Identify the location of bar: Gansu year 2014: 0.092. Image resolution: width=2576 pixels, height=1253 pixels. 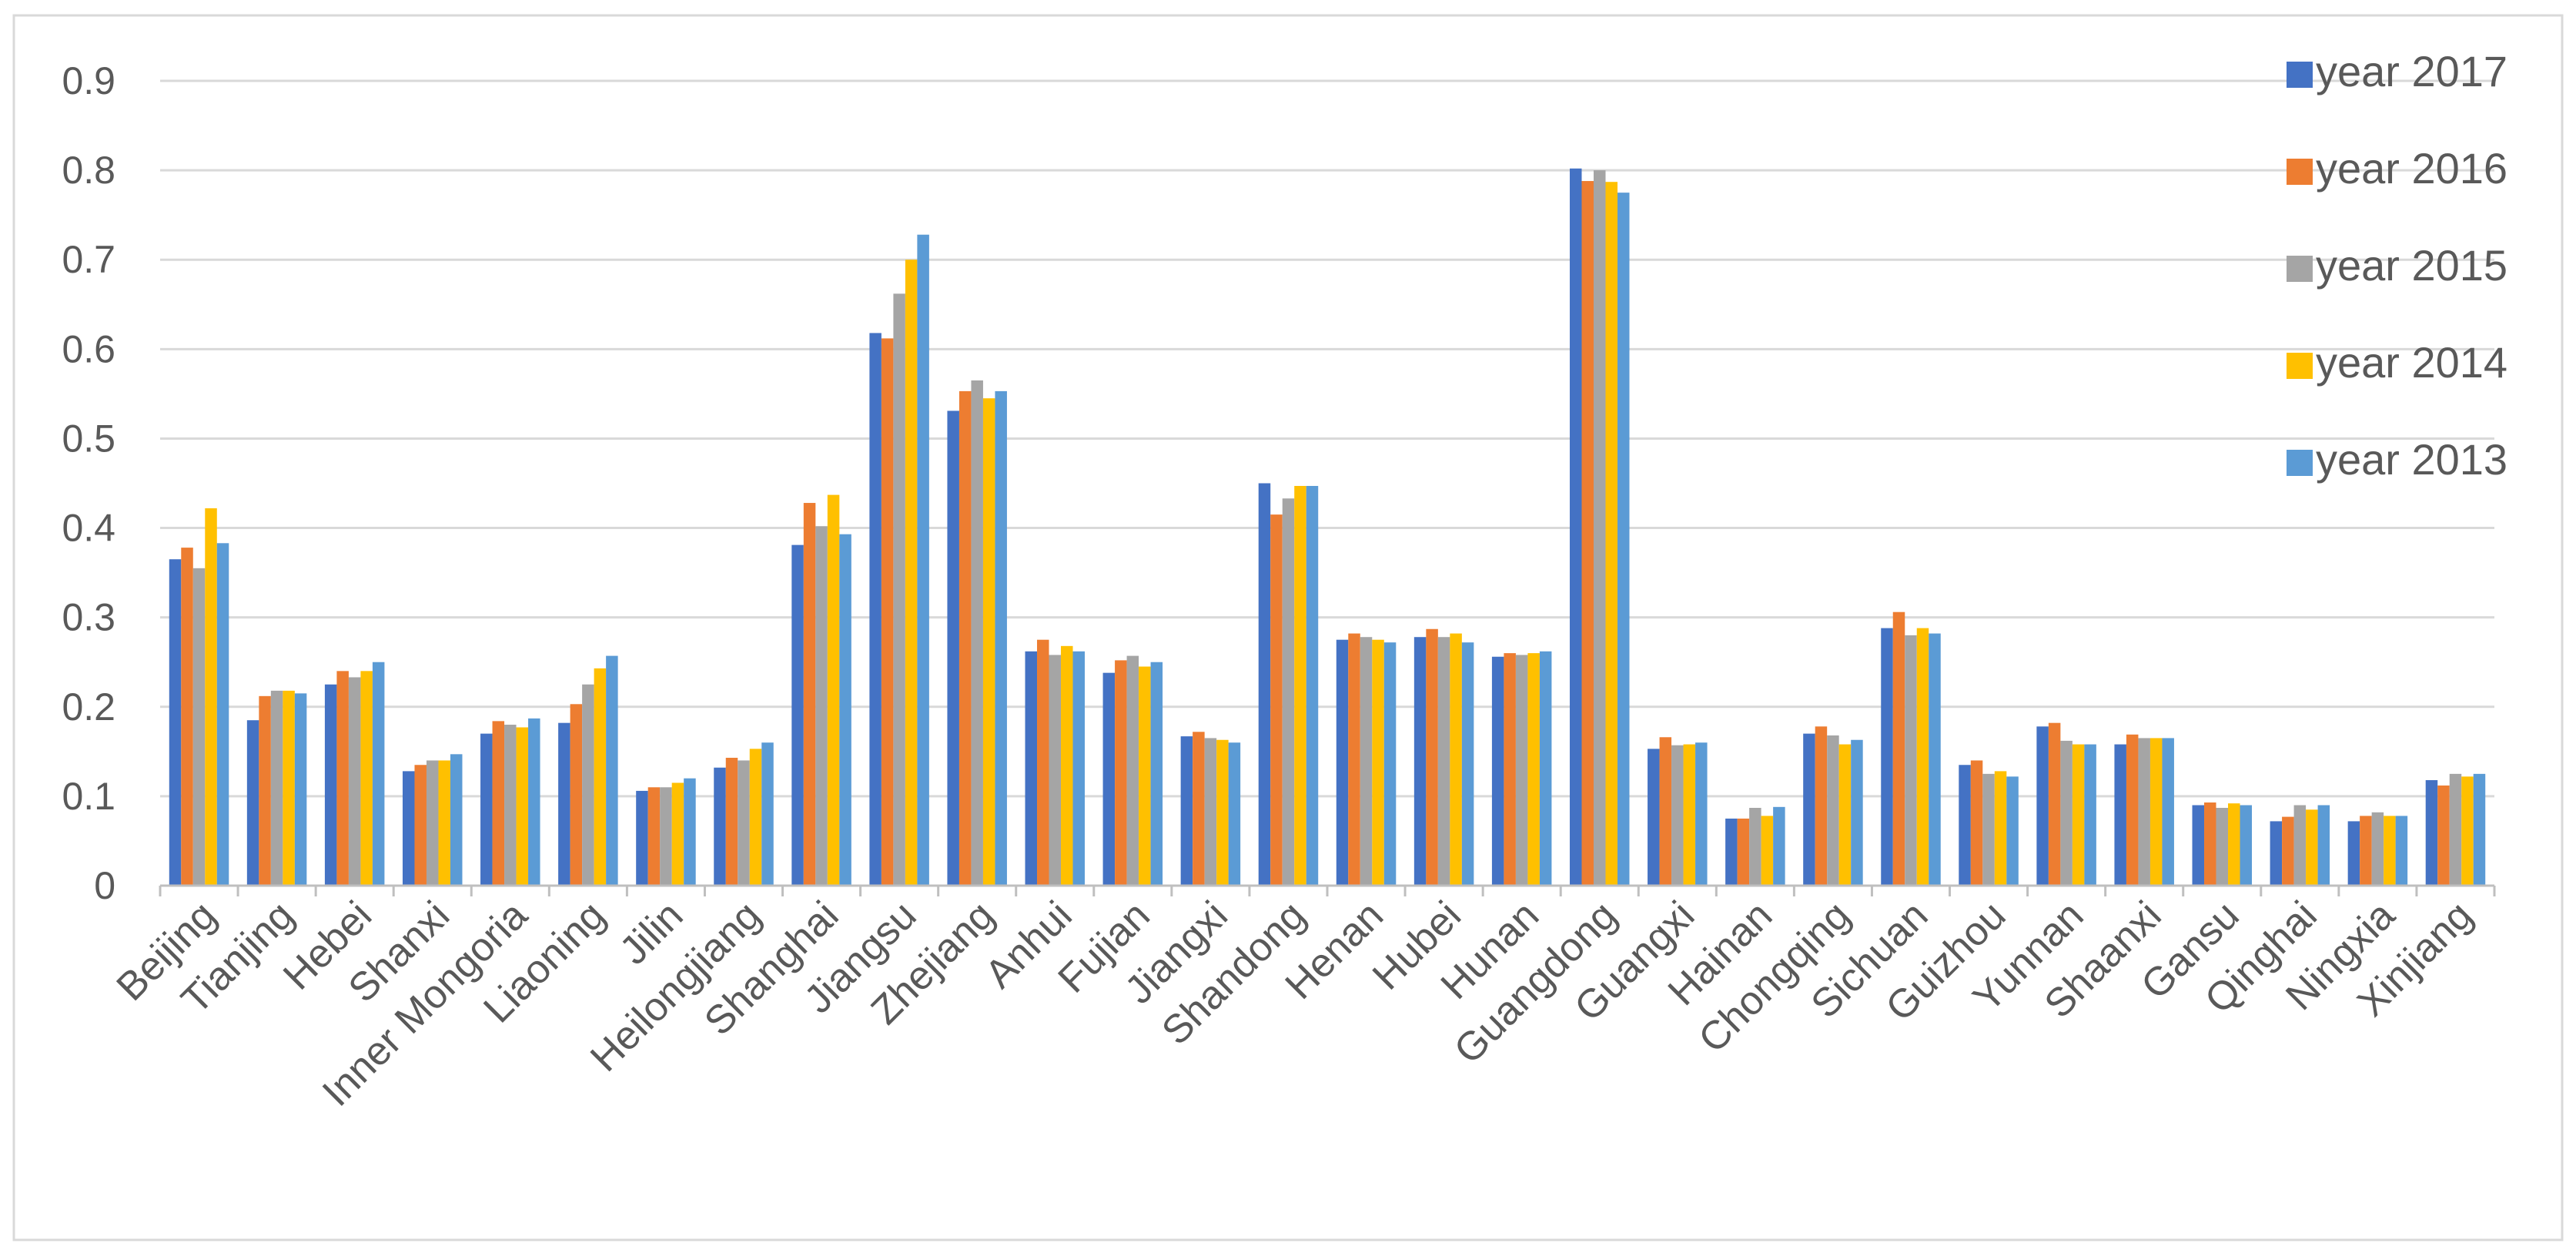
(2234, 844).